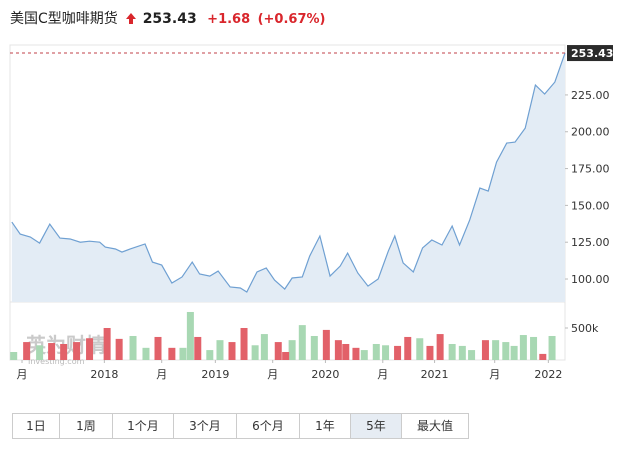 The height and width of the screenshot is (450, 635). Describe the element at coordinates (376, 426) in the screenshot. I see `range-button: 5年` at that location.